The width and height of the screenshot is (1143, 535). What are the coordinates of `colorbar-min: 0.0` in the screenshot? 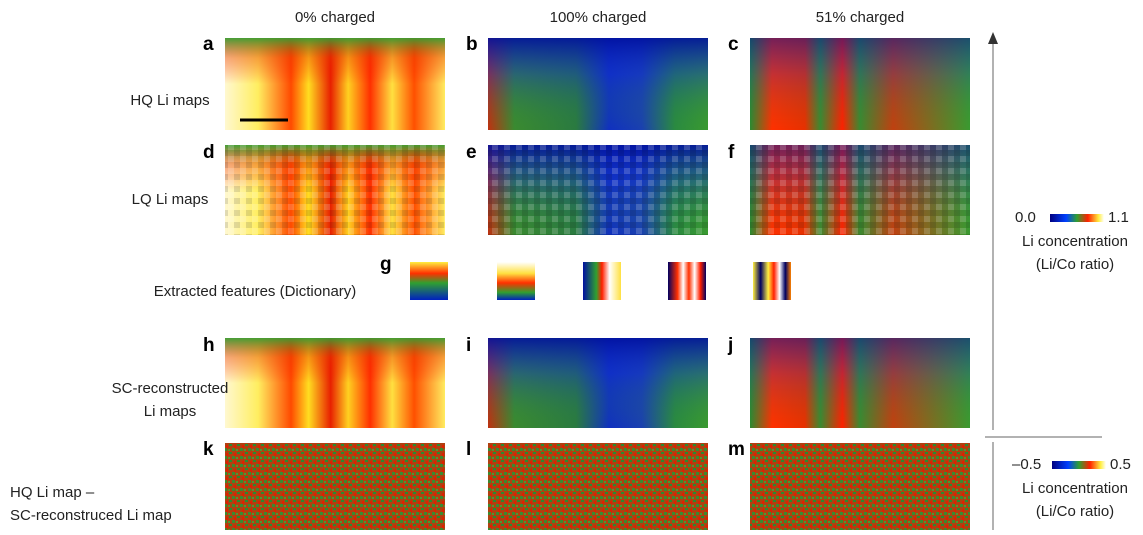 It's located at (1025, 217).